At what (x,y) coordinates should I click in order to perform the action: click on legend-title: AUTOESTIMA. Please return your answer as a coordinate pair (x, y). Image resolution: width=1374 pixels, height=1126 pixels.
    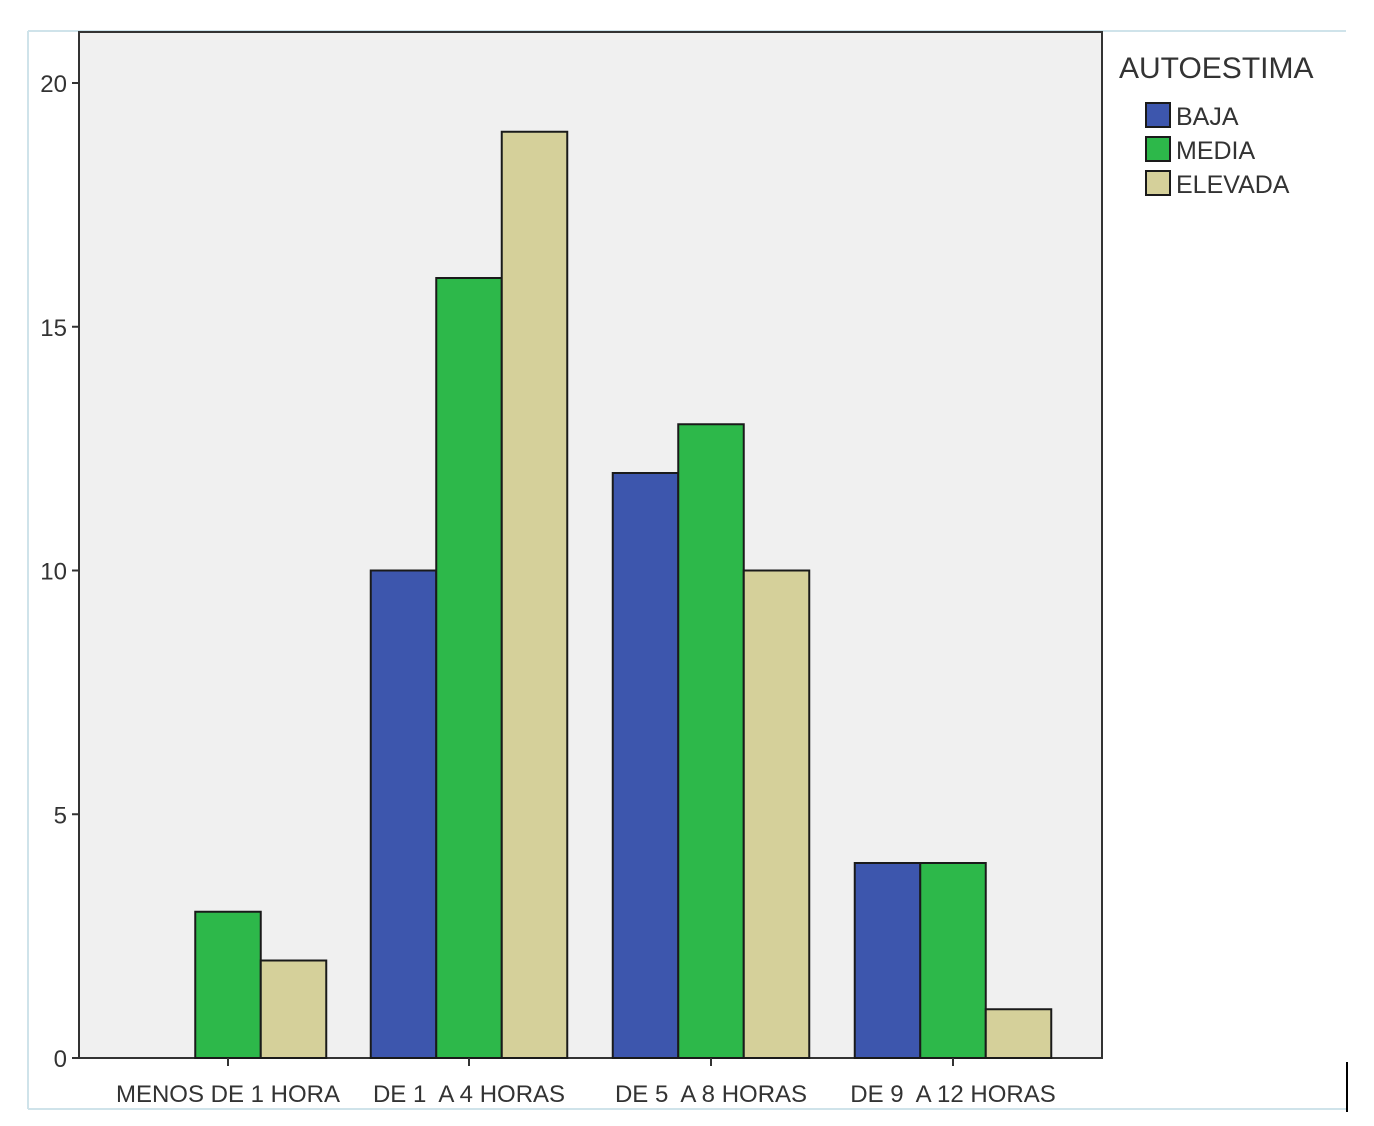
    Looking at the image, I should click on (1216, 68).